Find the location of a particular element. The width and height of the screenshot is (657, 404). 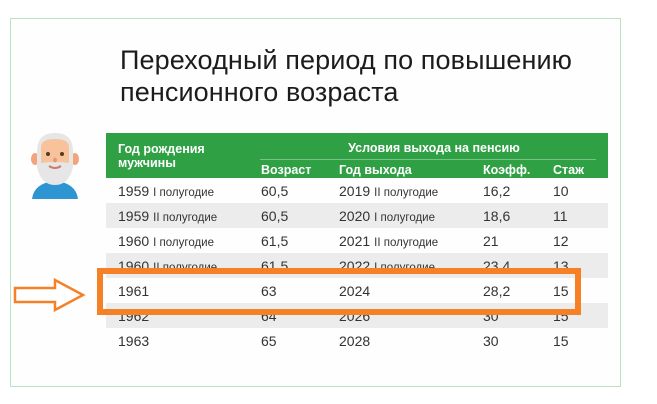

cell-coefficient: 21 is located at coordinates (491, 241).